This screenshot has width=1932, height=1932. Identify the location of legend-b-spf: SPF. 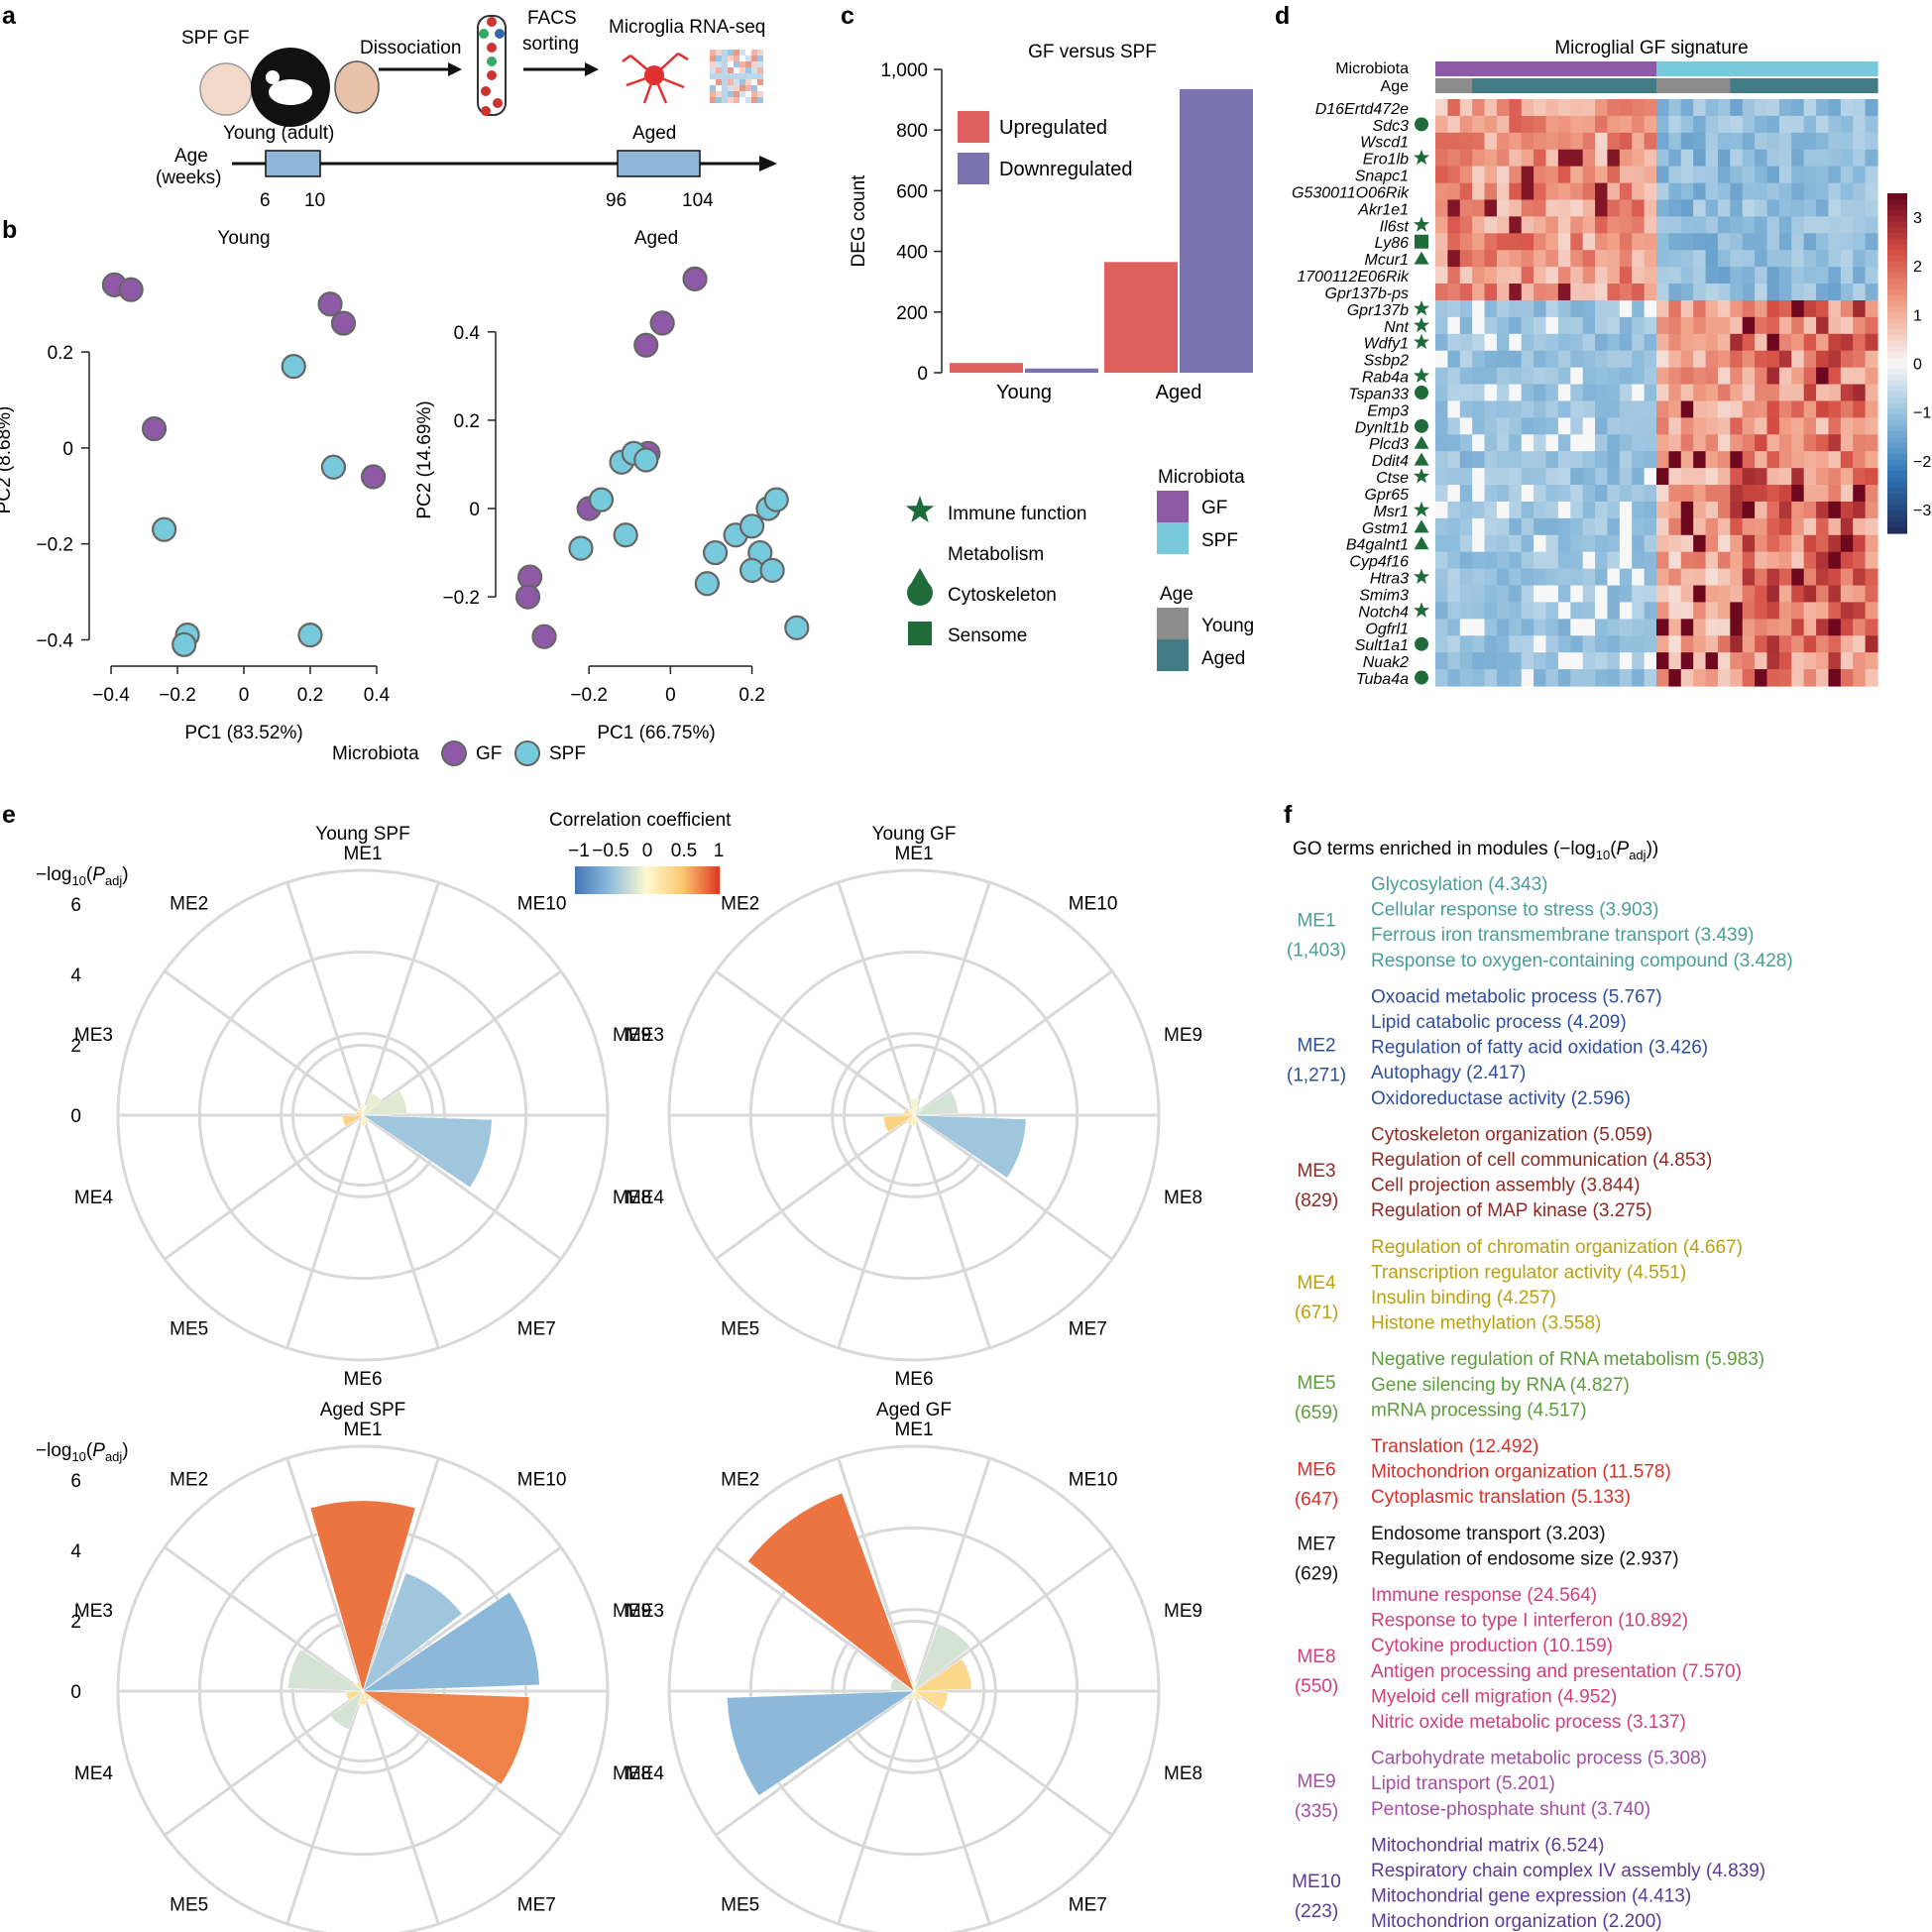
(567, 753).